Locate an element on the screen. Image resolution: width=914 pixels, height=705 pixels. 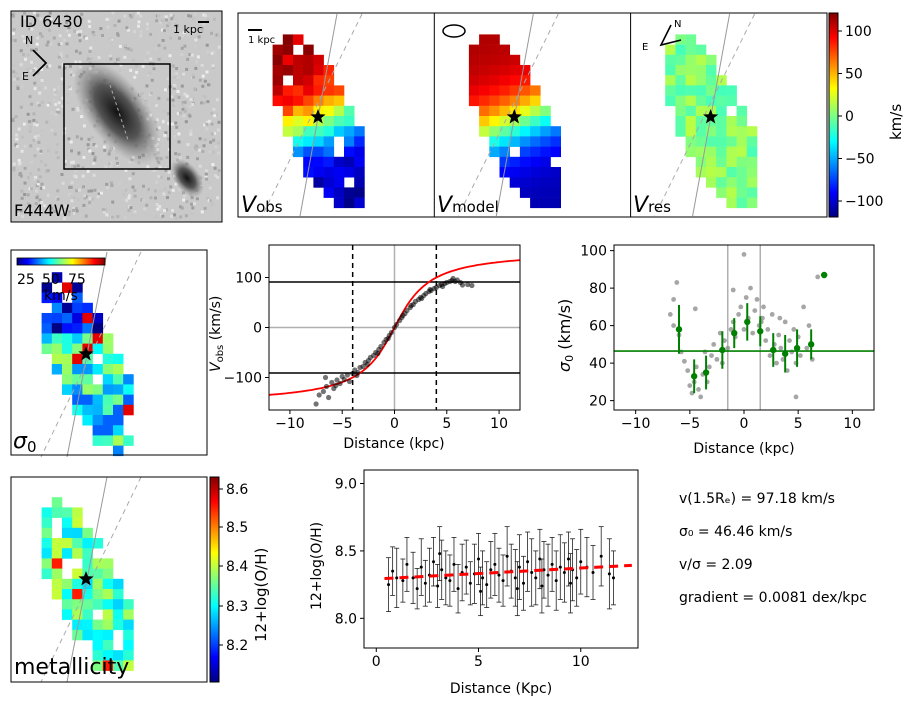
mcb-tick: 8.3 is located at coordinates (237, 607).